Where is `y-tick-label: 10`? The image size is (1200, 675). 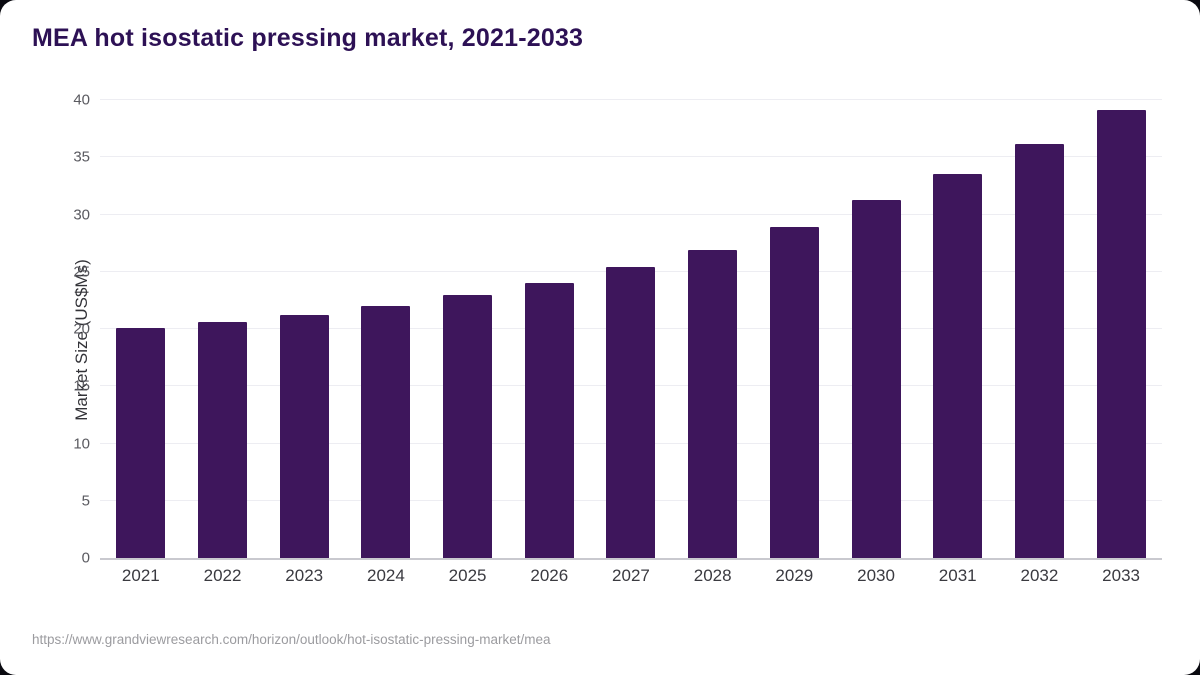
y-tick-label: 10 is located at coordinates (81, 443).